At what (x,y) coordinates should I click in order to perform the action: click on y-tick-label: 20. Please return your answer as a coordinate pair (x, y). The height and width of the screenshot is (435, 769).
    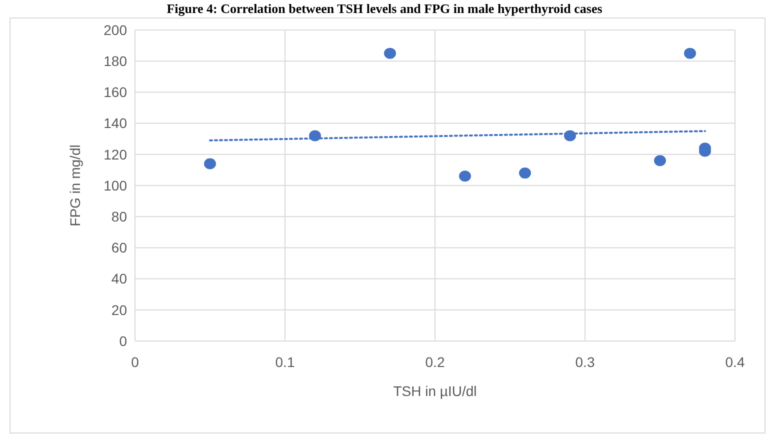
    Looking at the image, I should click on (119, 310).